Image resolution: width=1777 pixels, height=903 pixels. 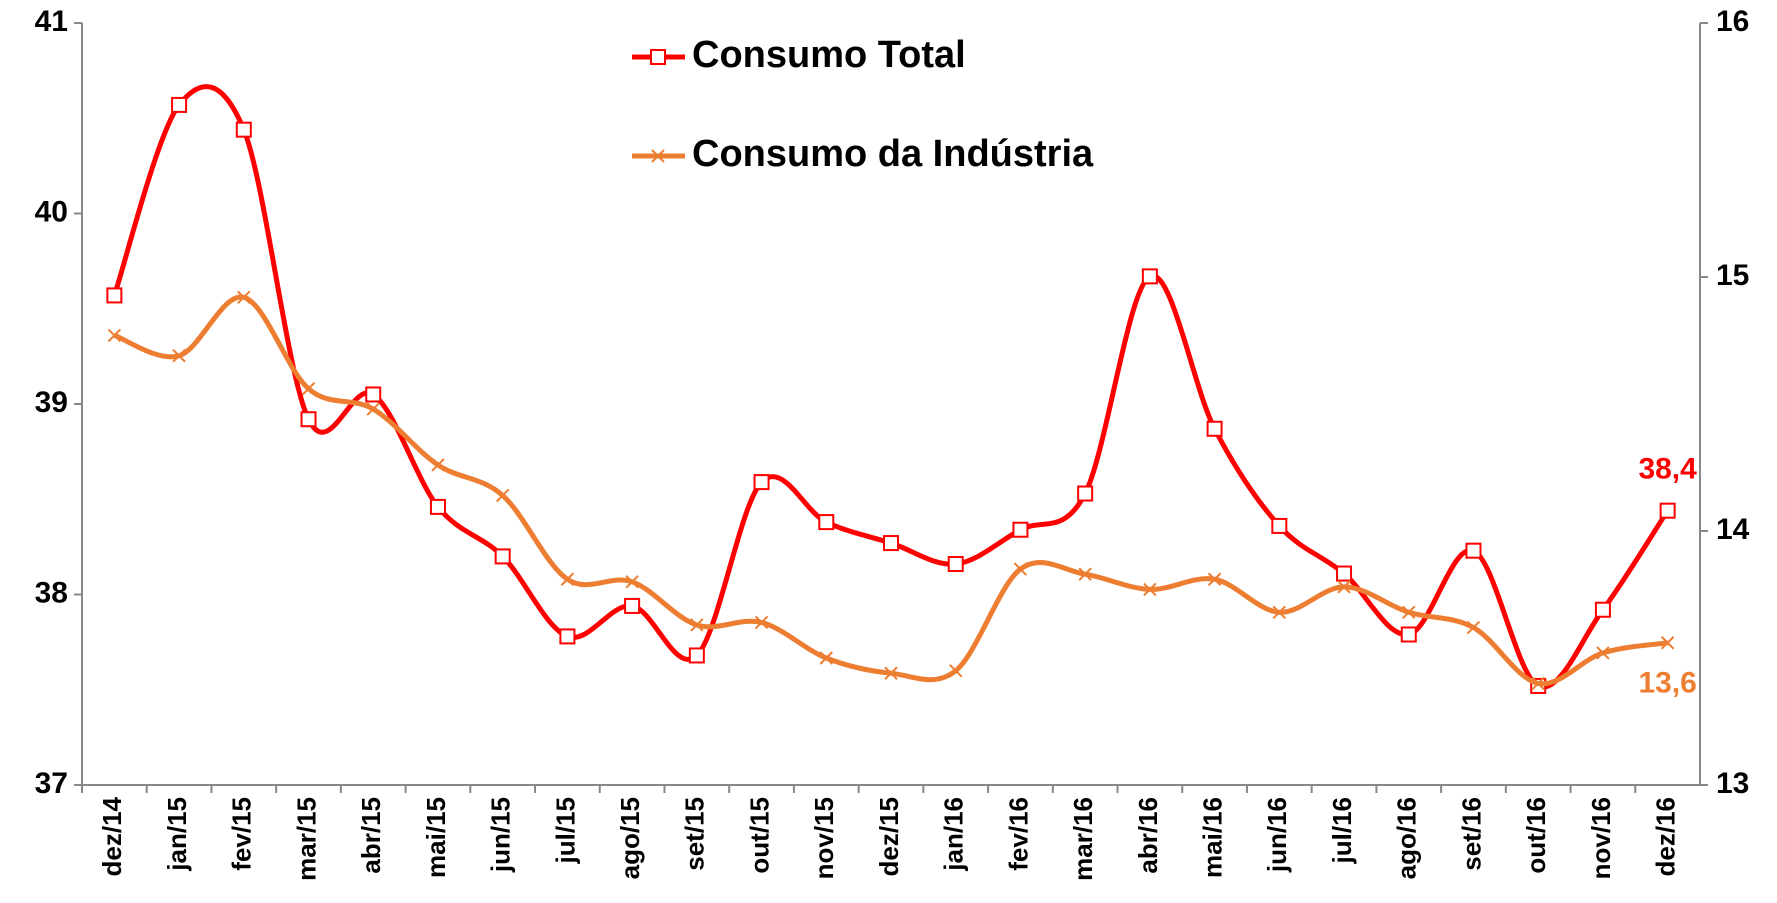 What do you see at coordinates (565, 830) in the screenshot?
I see `x-tick-label: jul/15` at bounding box center [565, 830].